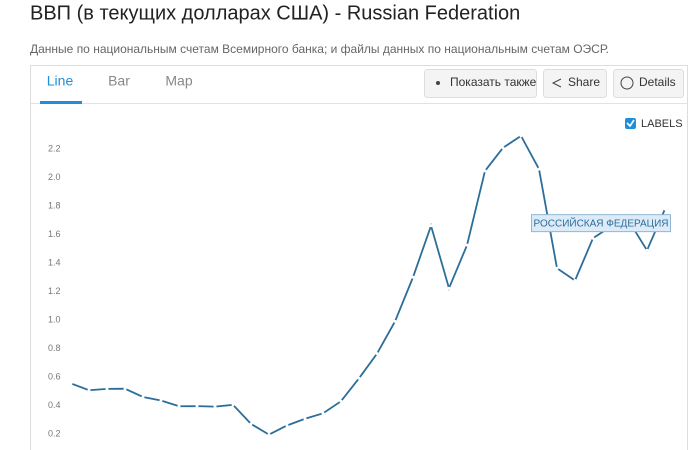 The width and height of the screenshot is (700, 450). I want to click on y-tick-label: 0.4, so click(54, 405).